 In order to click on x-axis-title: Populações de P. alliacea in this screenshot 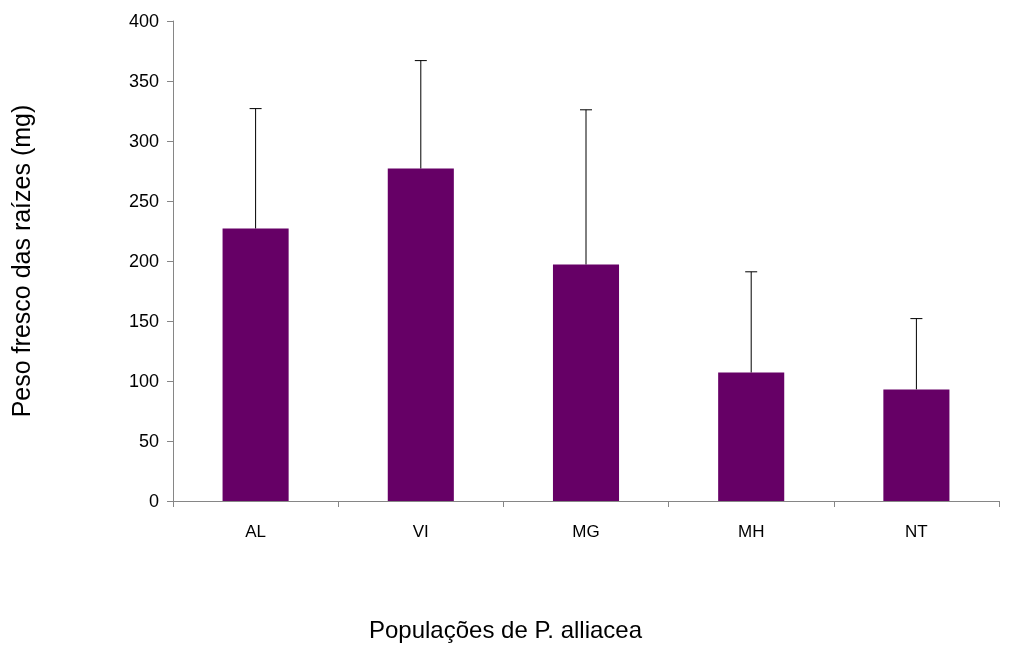, I will do `click(505, 629)`.